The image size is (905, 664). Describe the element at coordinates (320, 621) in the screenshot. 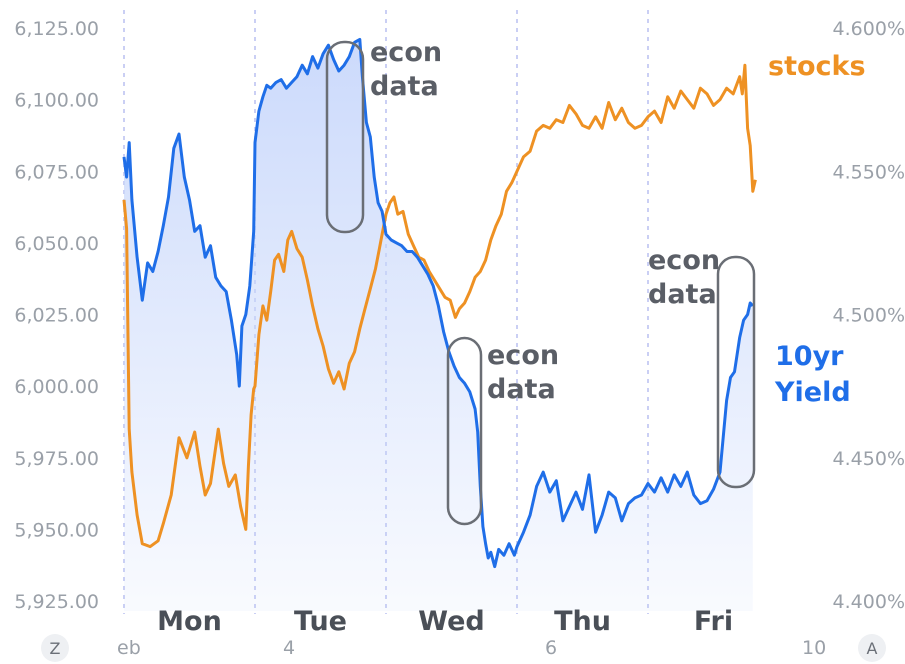

I see `day-label: Tue` at that location.